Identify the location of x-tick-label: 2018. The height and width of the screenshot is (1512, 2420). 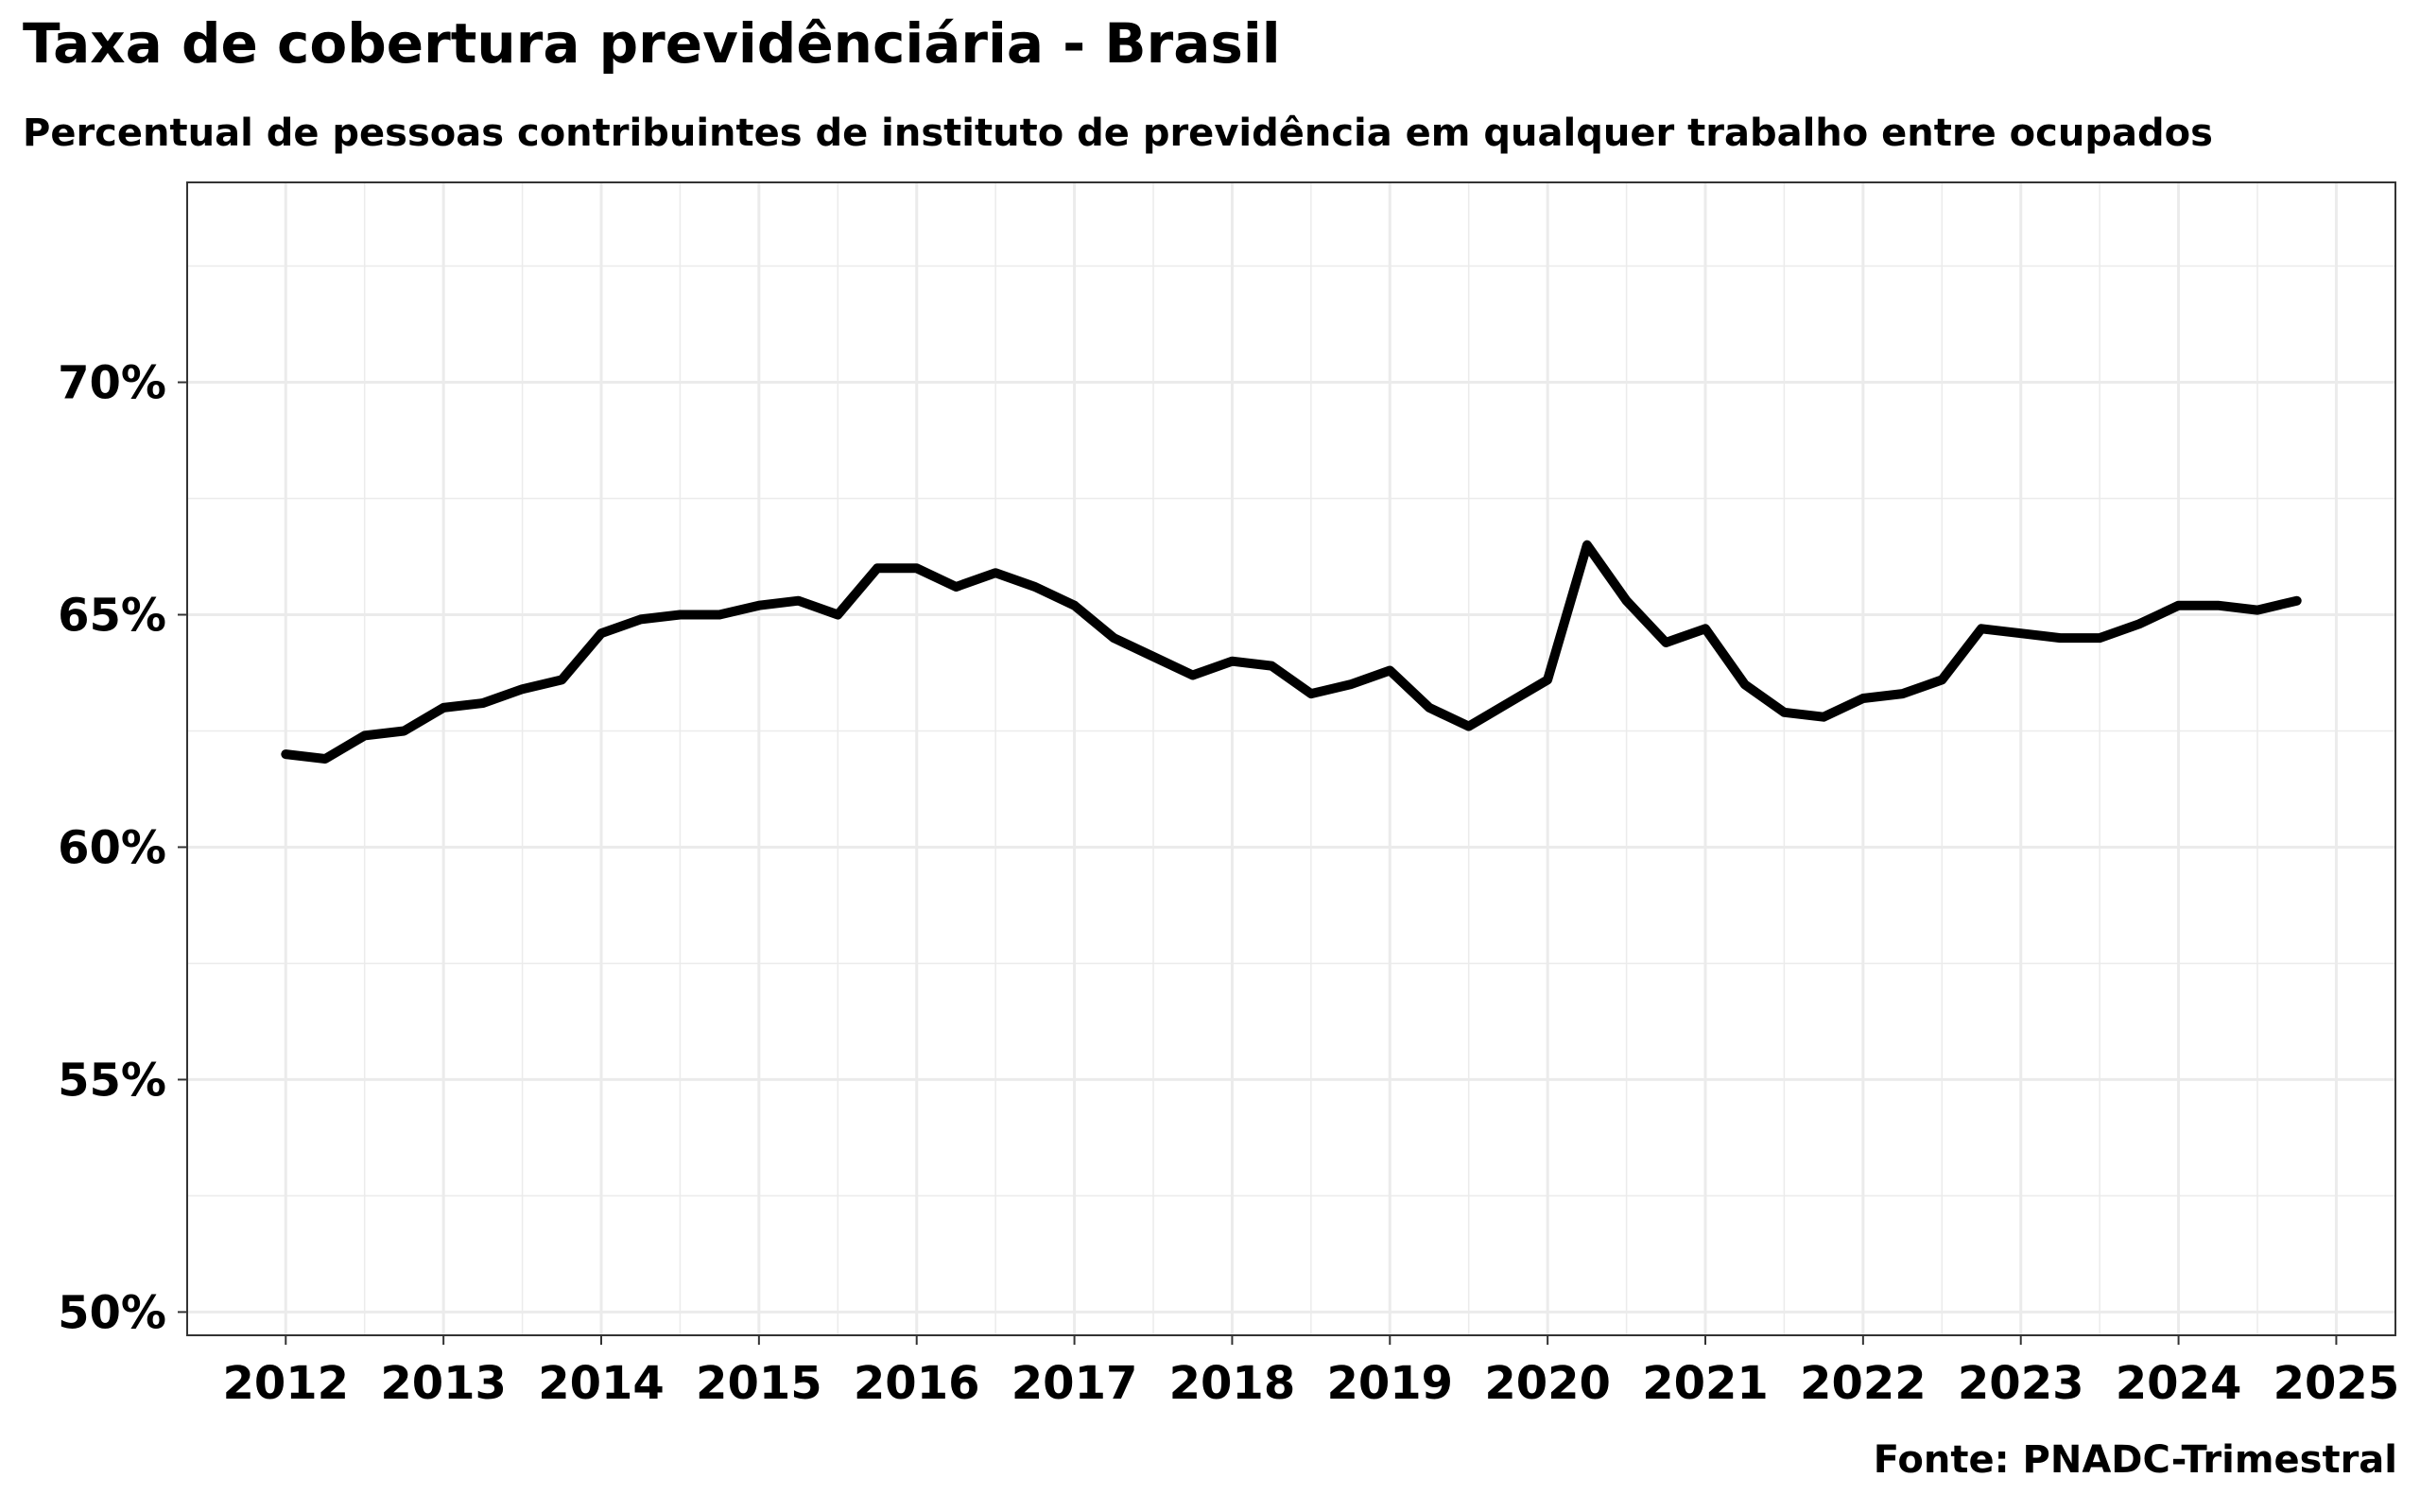
(1232, 1383).